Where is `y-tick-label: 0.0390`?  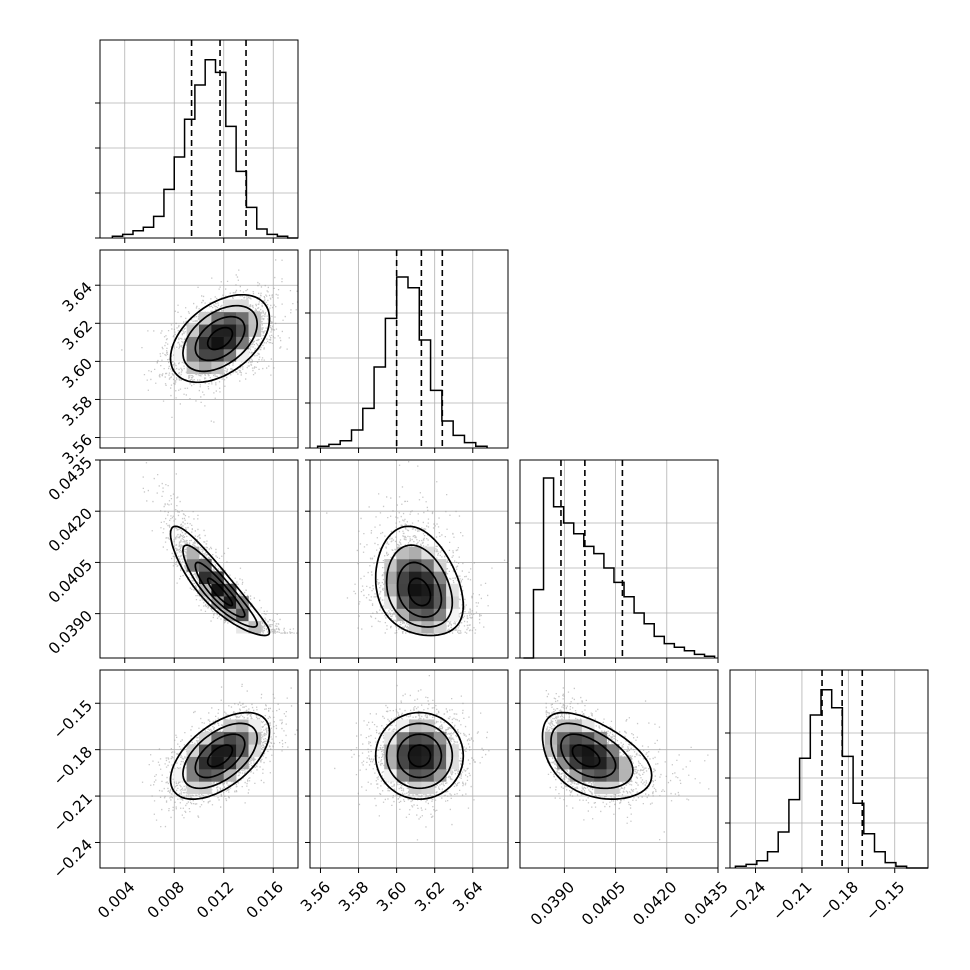
y-tick-label: 0.0390 is located at coordinates (70, 632).